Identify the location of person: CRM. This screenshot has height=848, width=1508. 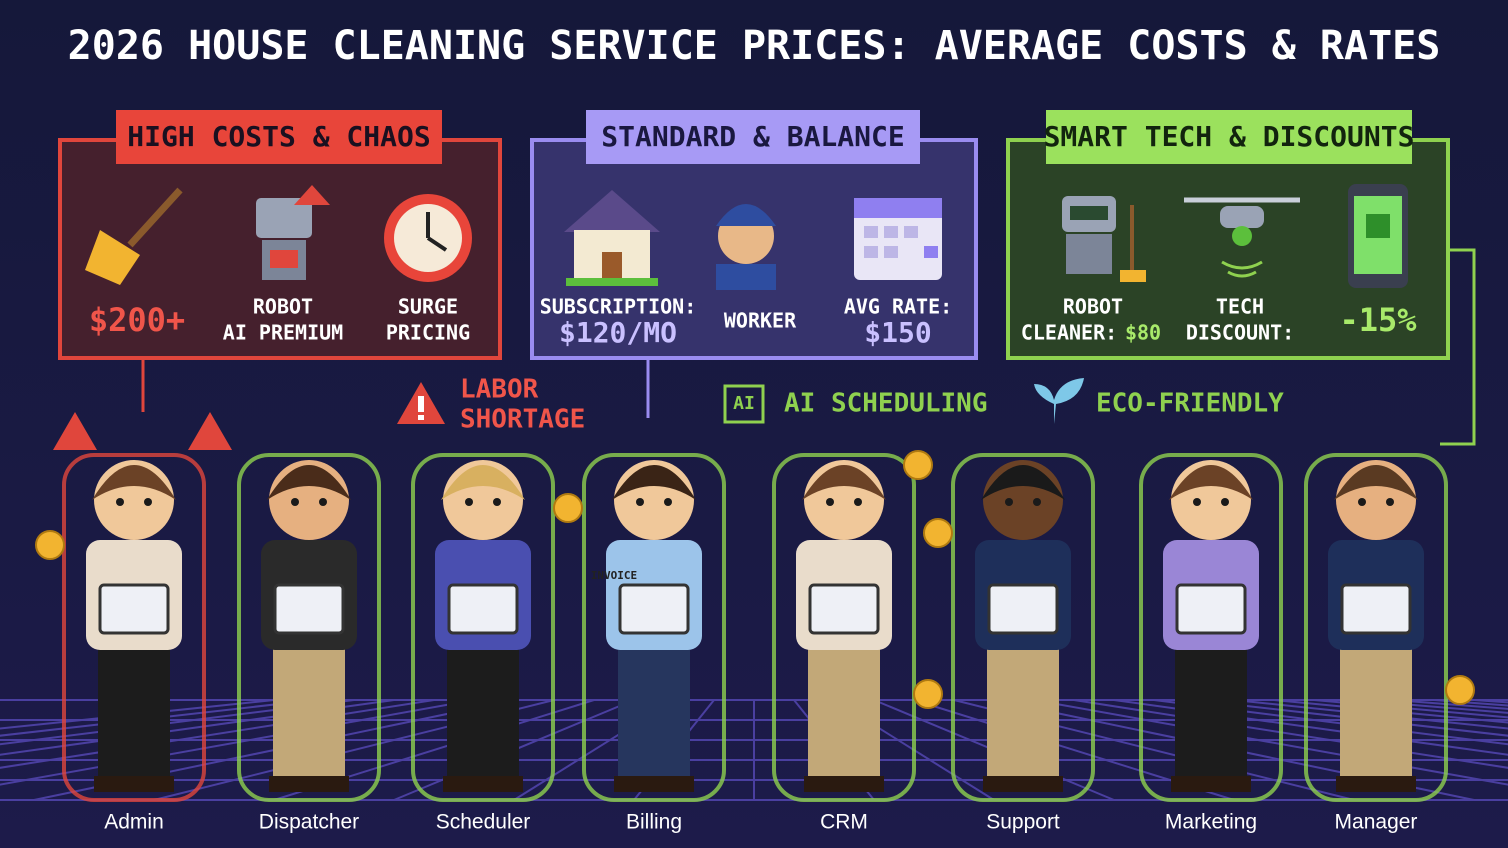
(844, 643).